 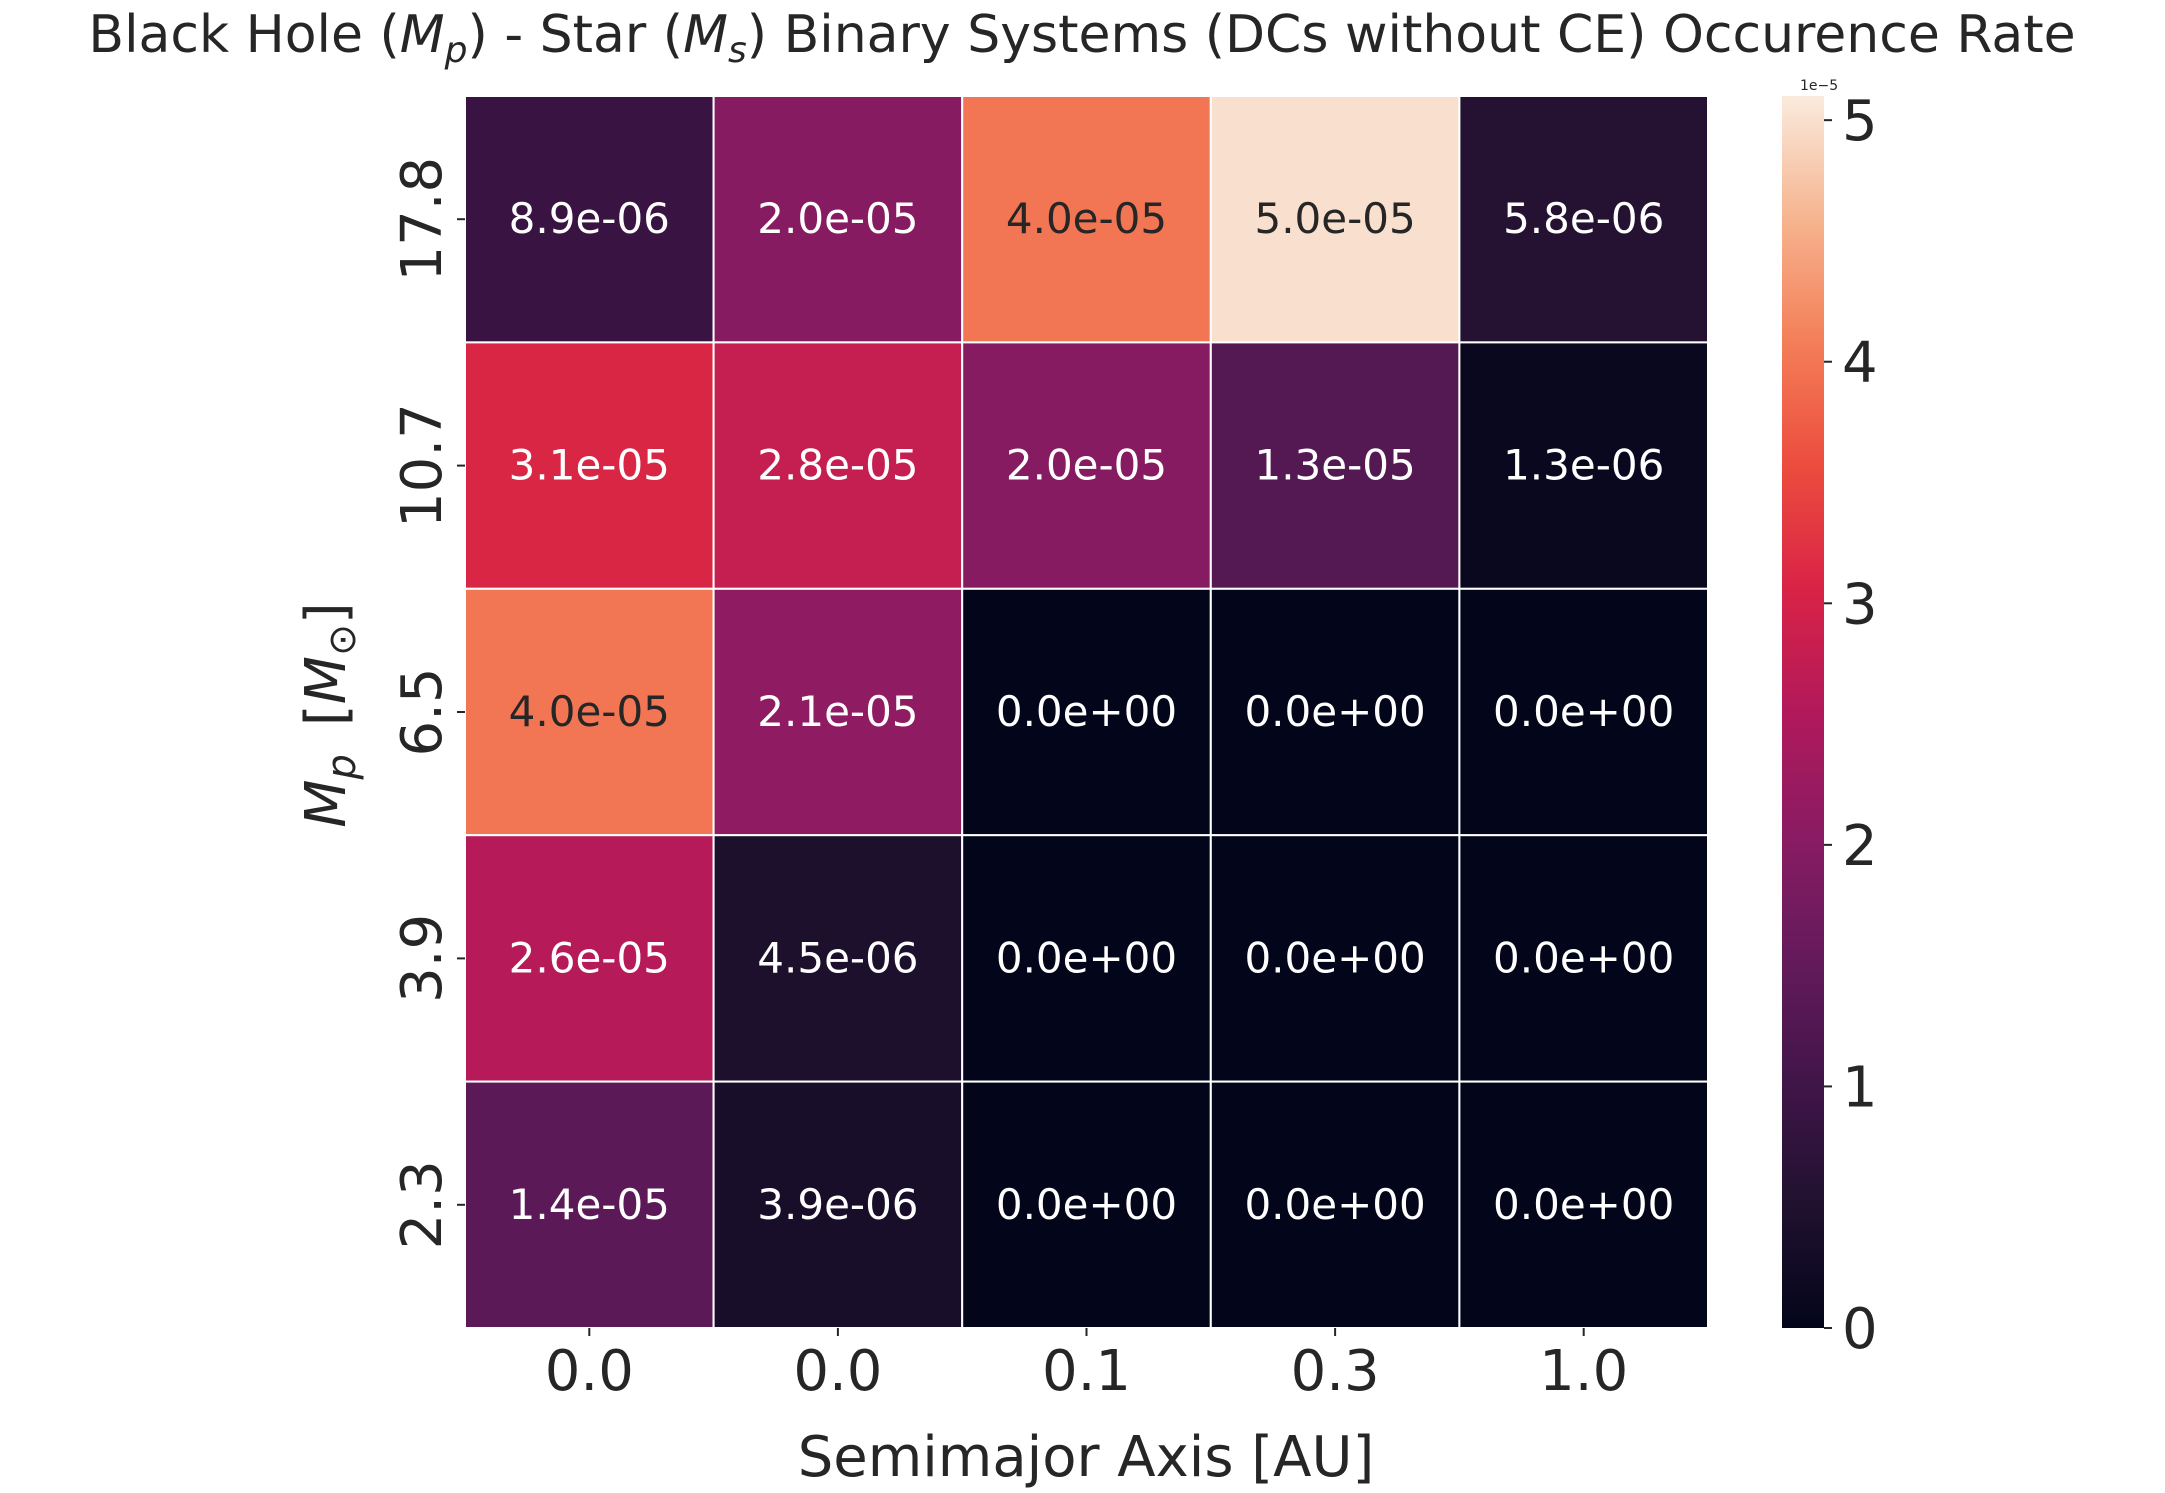 What do you see at coordinates (1860, 121) in the screenshot?
I see `colorbar-tick-label: 5` at bounding box center [1860, 121].